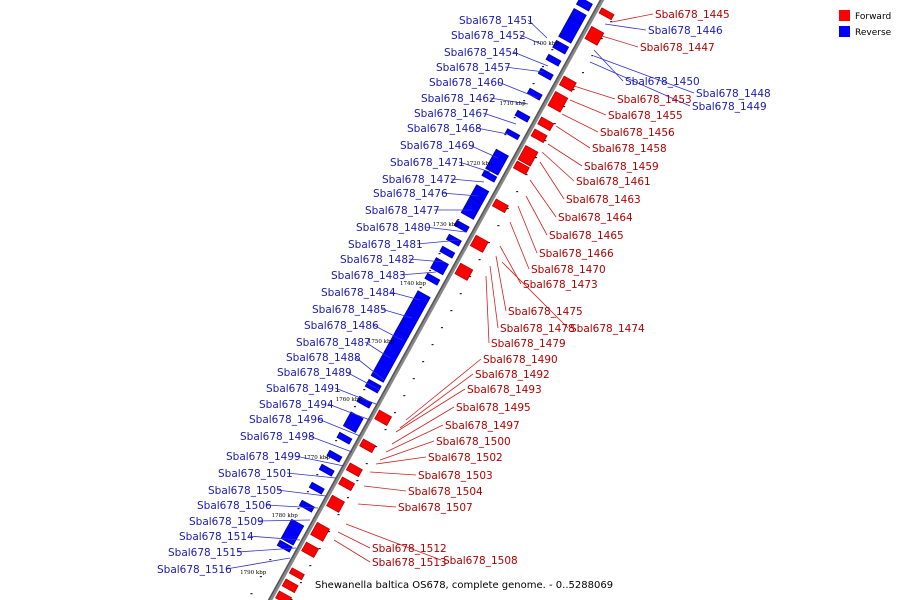 The width and height of the screenshot is (900, 600). What do you see at coordinates (662, 82) in the screenshot?
I see `reverse-gene-label: Sbal678_1450` at bounding box center [662, 82].